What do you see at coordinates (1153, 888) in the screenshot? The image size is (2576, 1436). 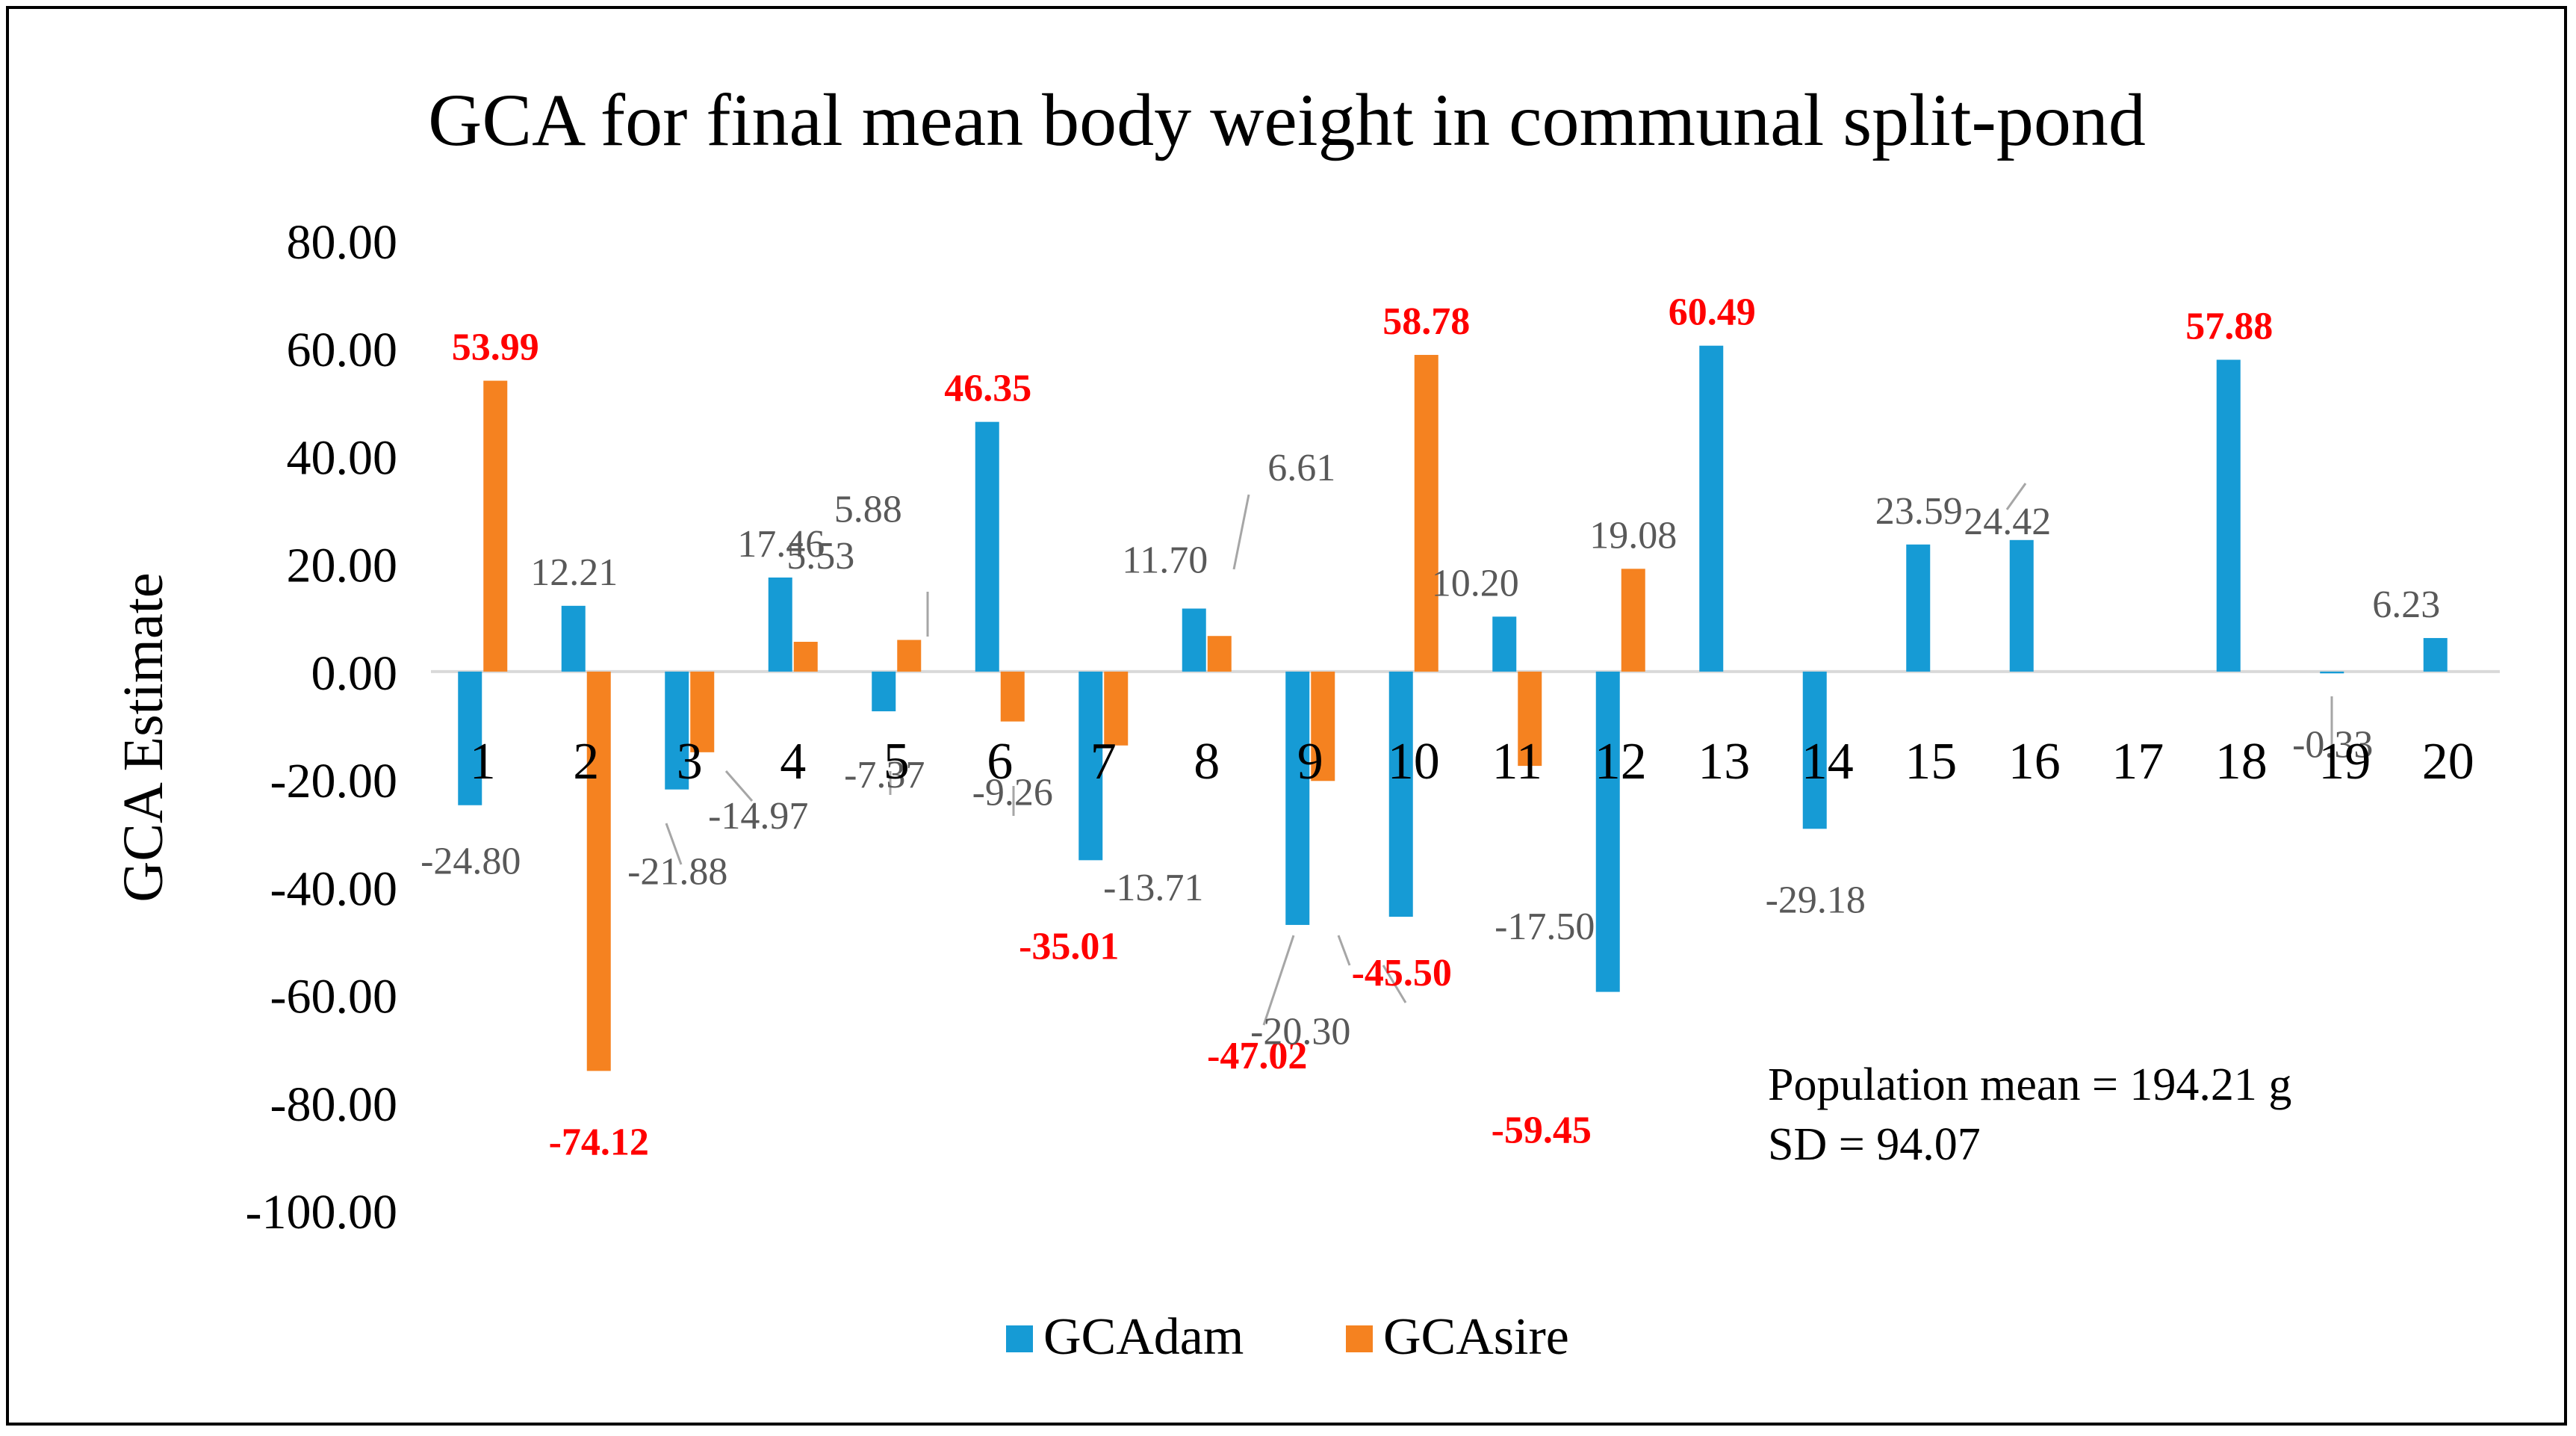 I see `data-label-gcasire-7: -13.71` at bounding box center [1153, 888].